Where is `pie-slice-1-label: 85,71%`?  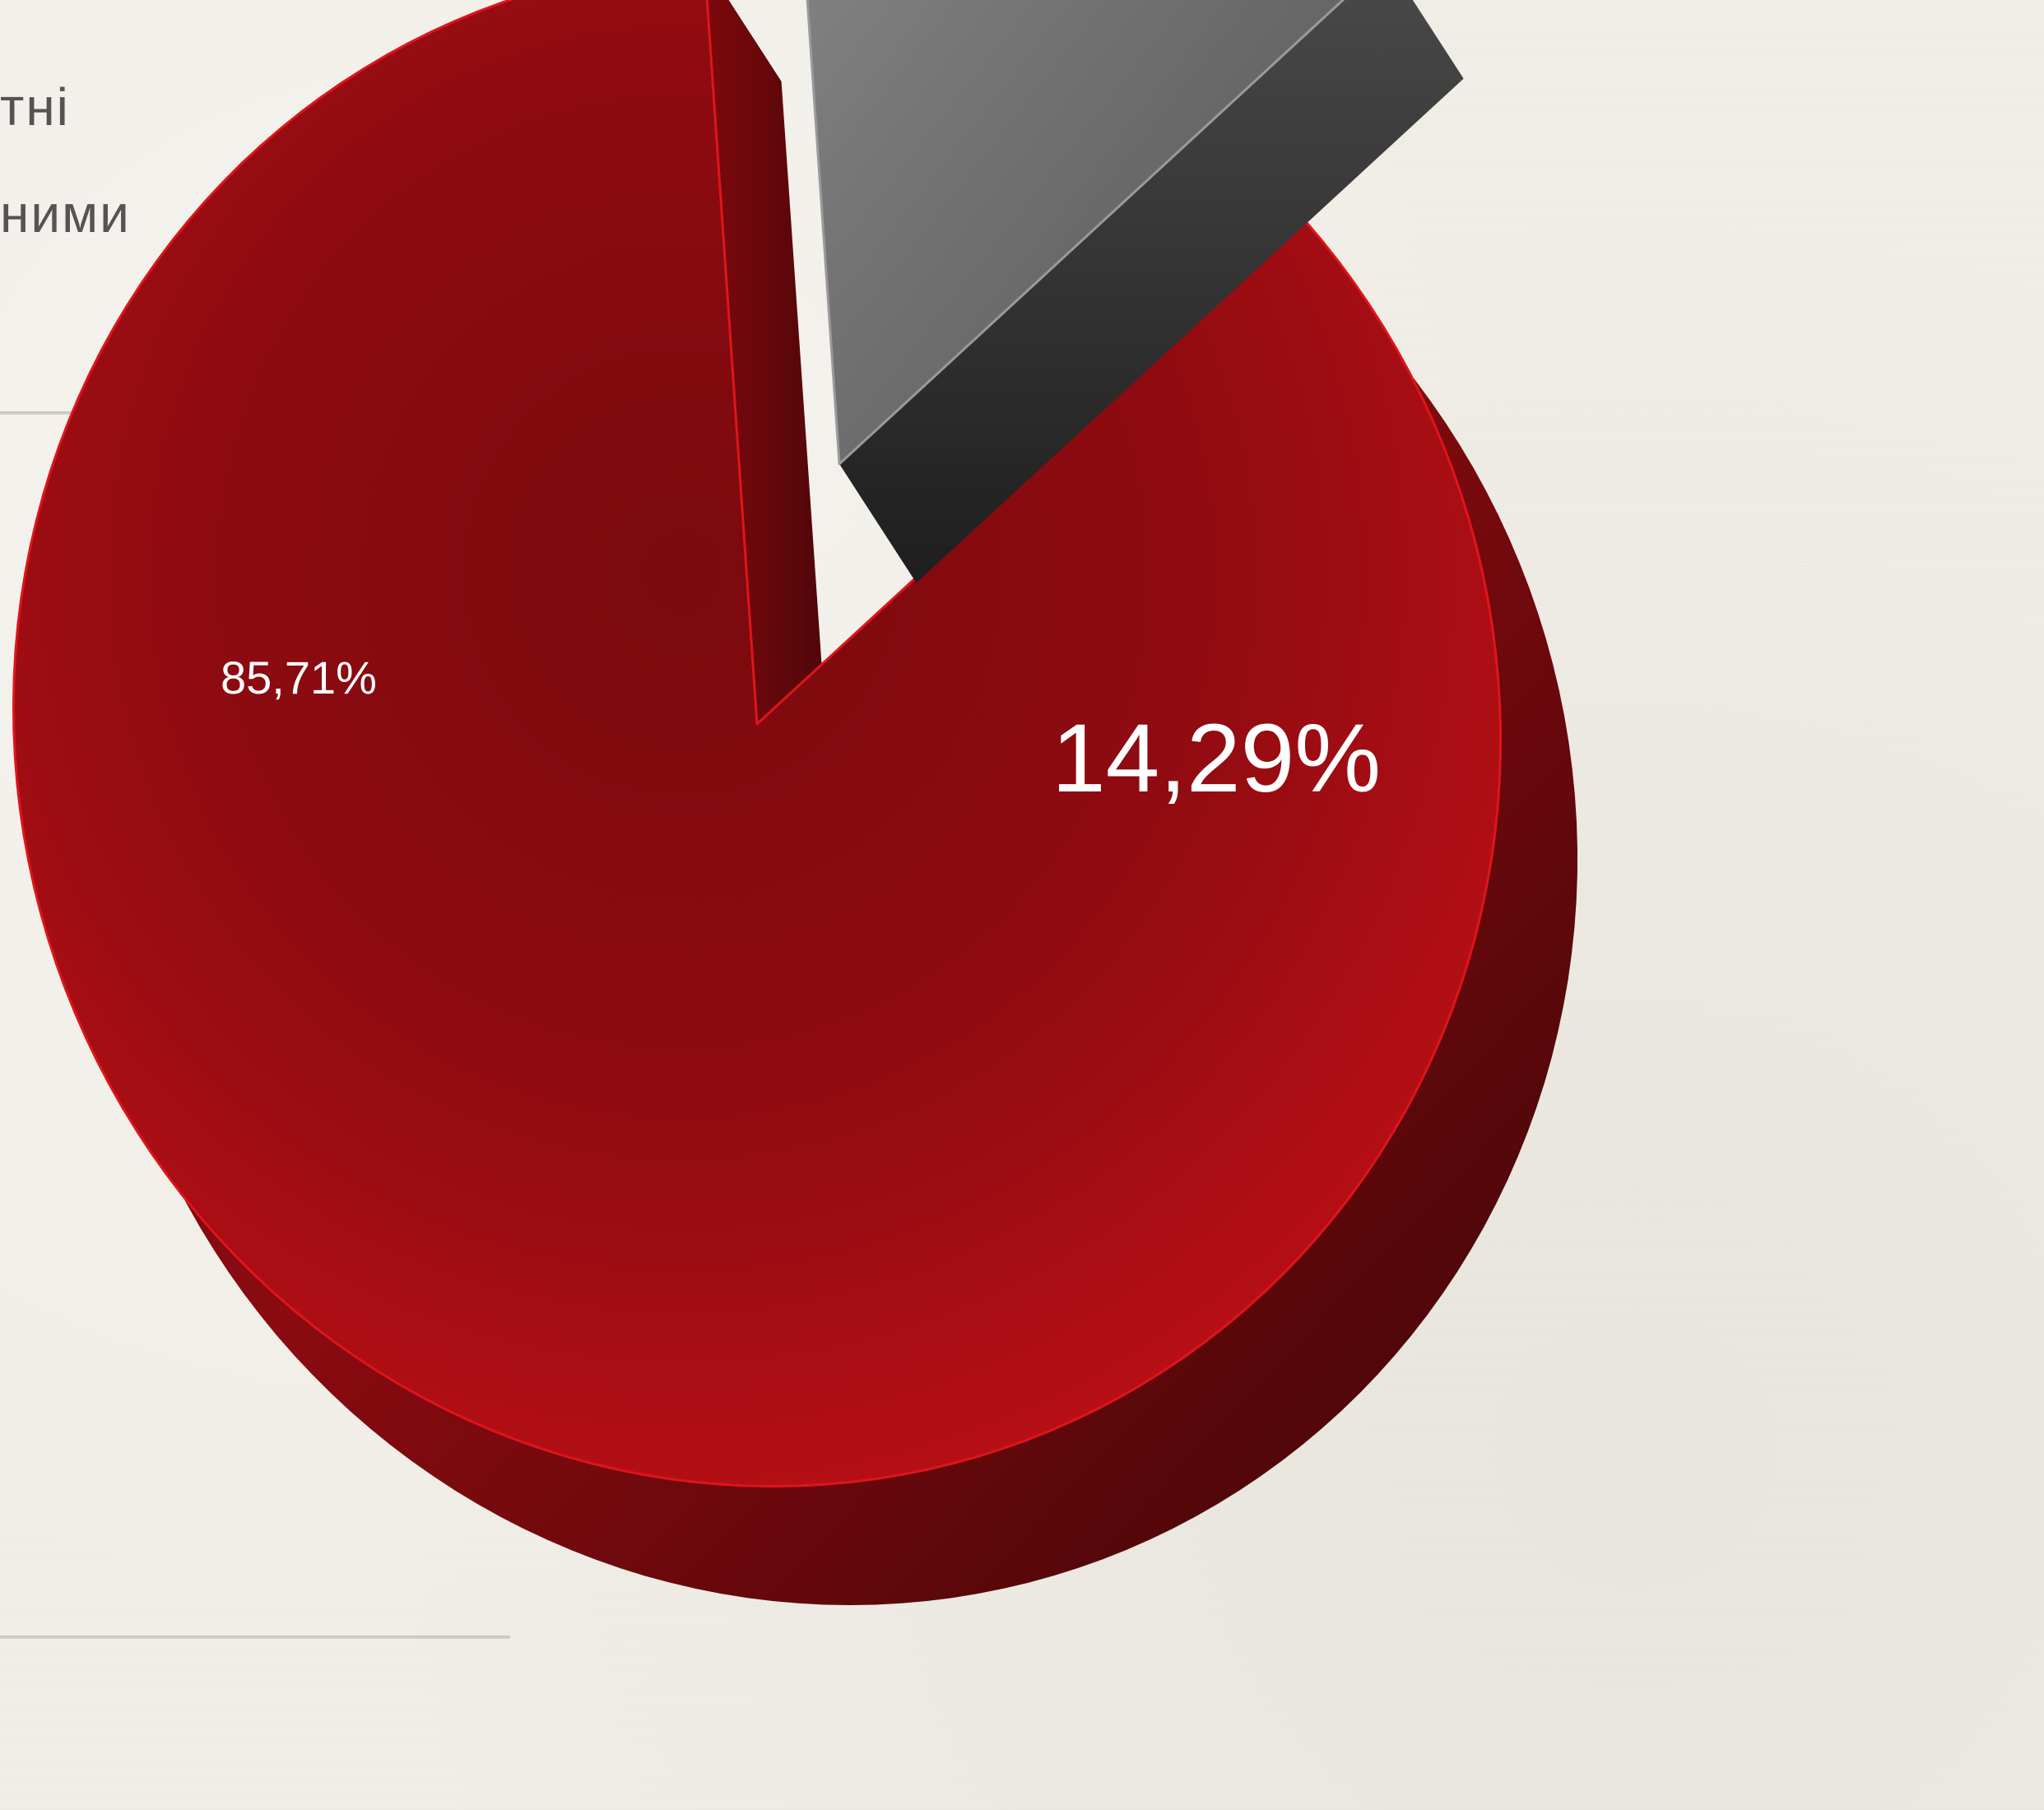
pie-slice-1-label: 85,71% is located at coordinates (299, 677).